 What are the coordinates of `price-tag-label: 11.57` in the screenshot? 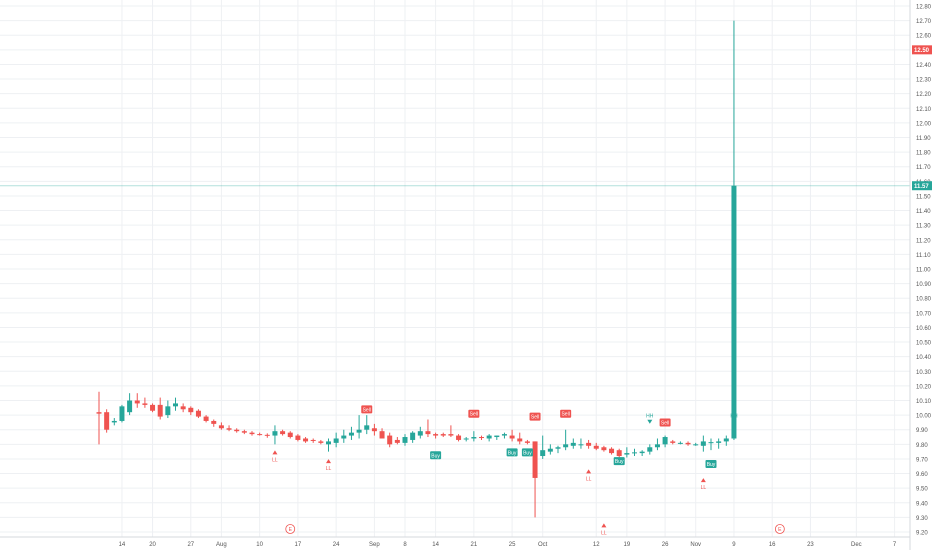 It's located at (921, 187).